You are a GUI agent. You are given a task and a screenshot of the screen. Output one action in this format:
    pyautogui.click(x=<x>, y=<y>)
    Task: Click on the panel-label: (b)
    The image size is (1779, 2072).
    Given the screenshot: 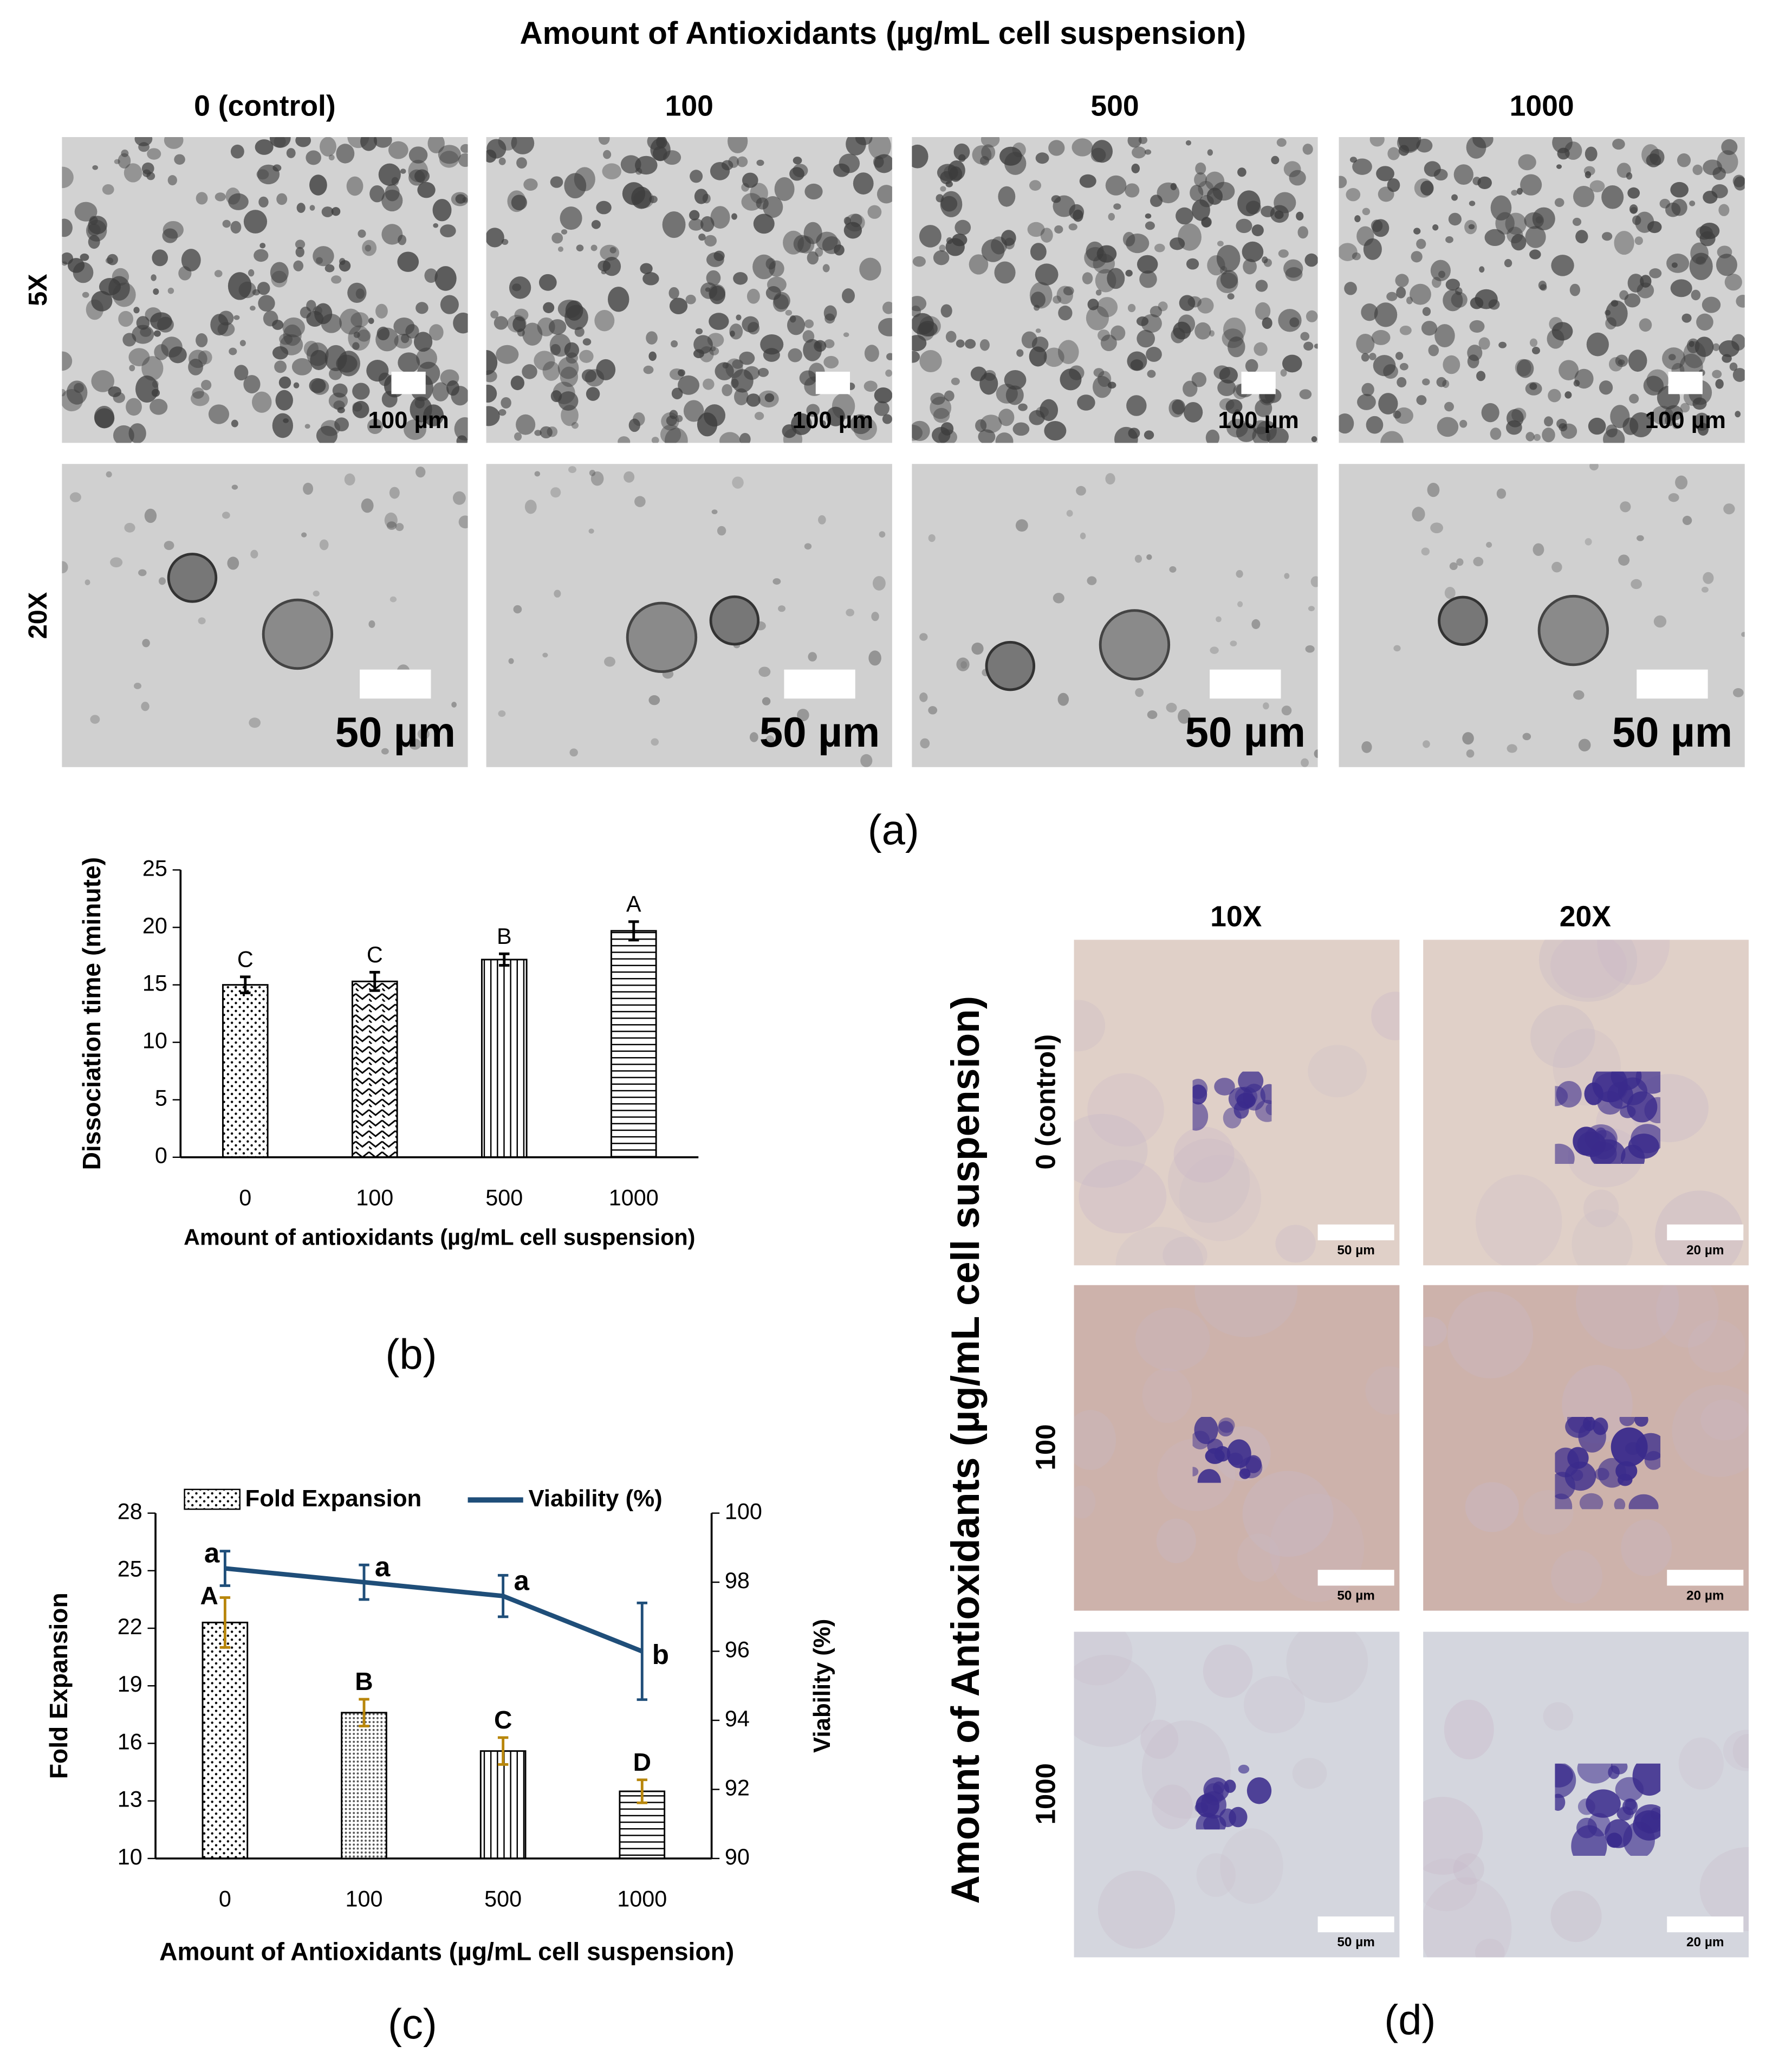 What is the action you would take?
    pyautogui.click(x=411, y=1354)
    